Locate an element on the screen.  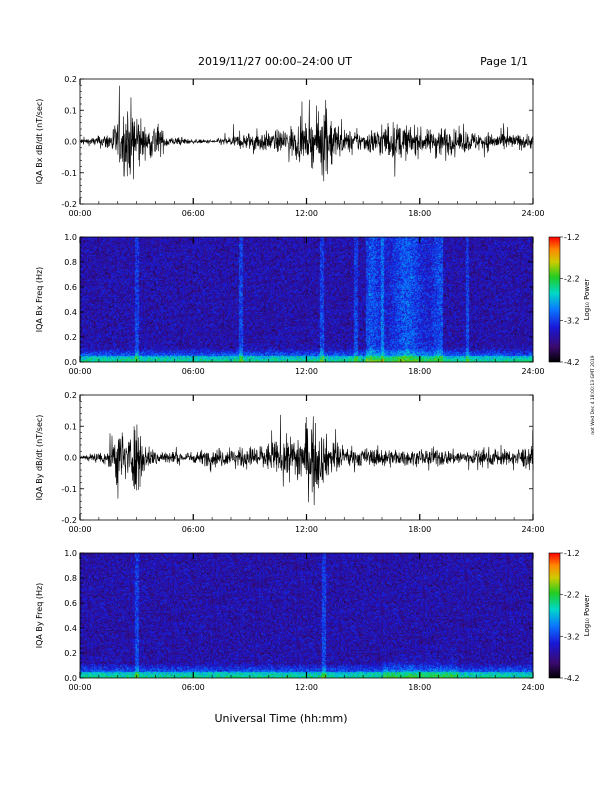
y-axis-label: IQA Bx Freq (Hz) is located at coordinates (39, 300).